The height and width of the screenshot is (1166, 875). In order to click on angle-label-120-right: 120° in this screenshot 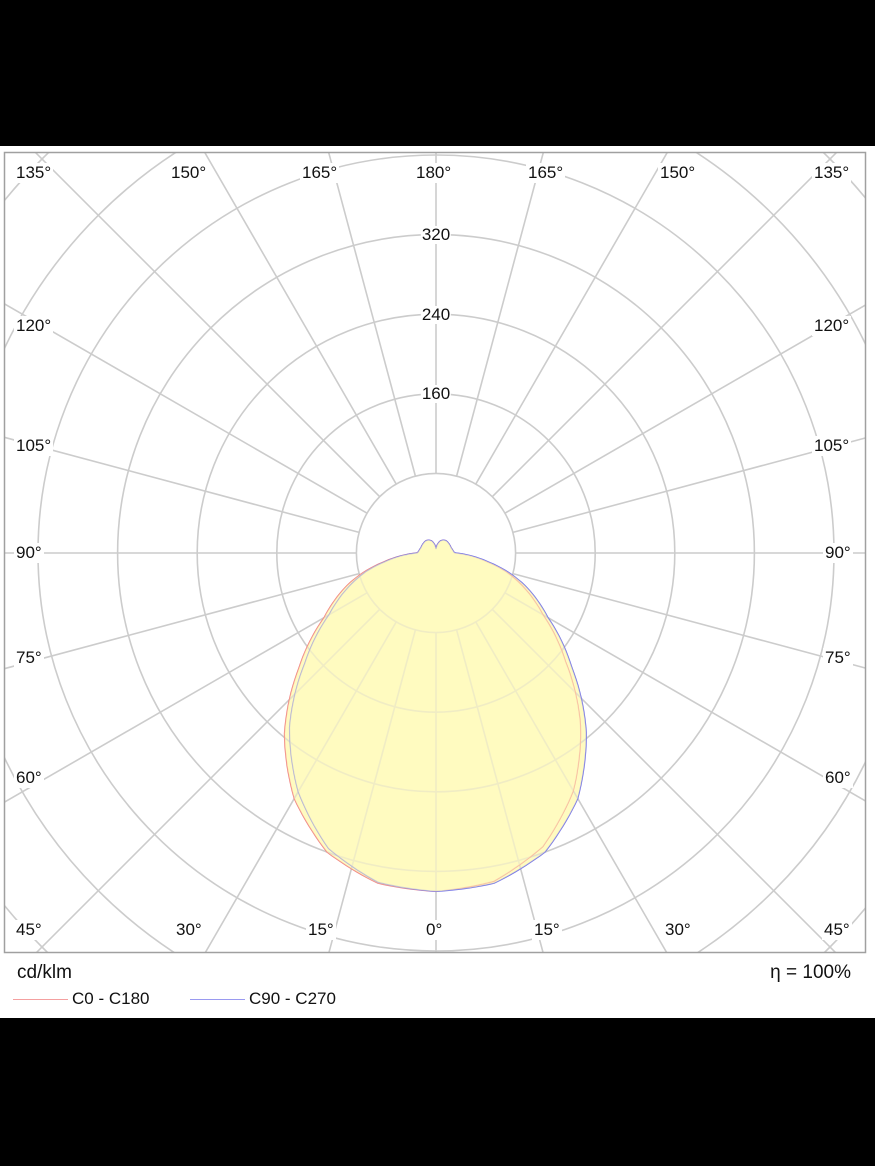, I will do `click(832, 326)`.